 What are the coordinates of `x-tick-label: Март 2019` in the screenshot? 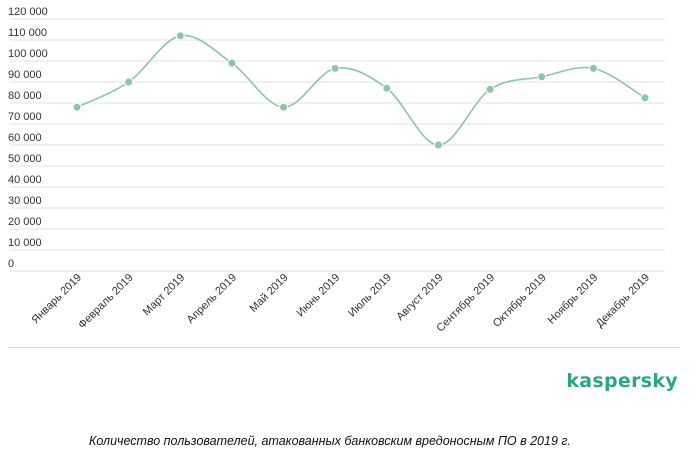 It's located at (164, 295).